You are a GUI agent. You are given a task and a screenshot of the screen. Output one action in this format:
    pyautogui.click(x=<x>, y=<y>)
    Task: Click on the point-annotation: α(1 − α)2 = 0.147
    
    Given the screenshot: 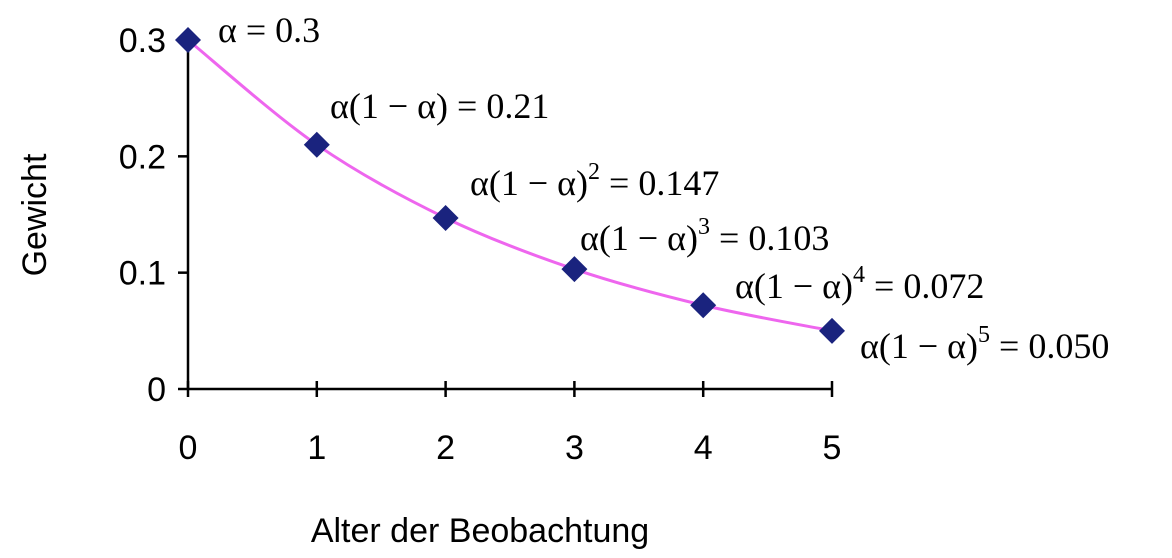 What is the action you would take?
    pyautogui.click(x=594, y=181)
    